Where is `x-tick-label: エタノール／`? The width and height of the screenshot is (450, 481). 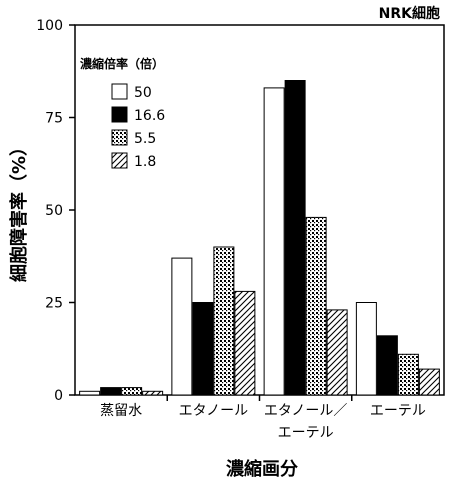 x-tick-label: エタノール／ is located at coordinates (306, 411).